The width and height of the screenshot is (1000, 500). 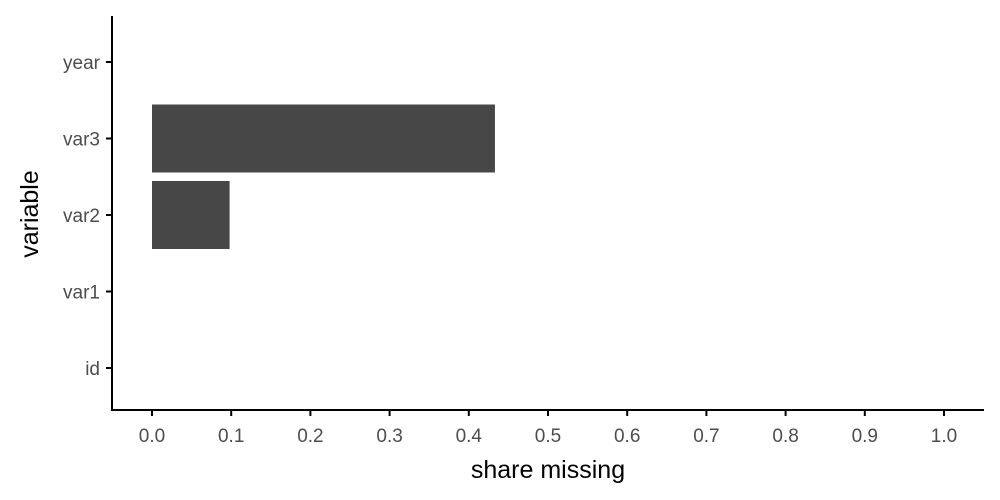 What do you see at coordinates (92, 369) in the screenshot?
I see `y-tick-label-id: id` at bounding box center [92, 369].